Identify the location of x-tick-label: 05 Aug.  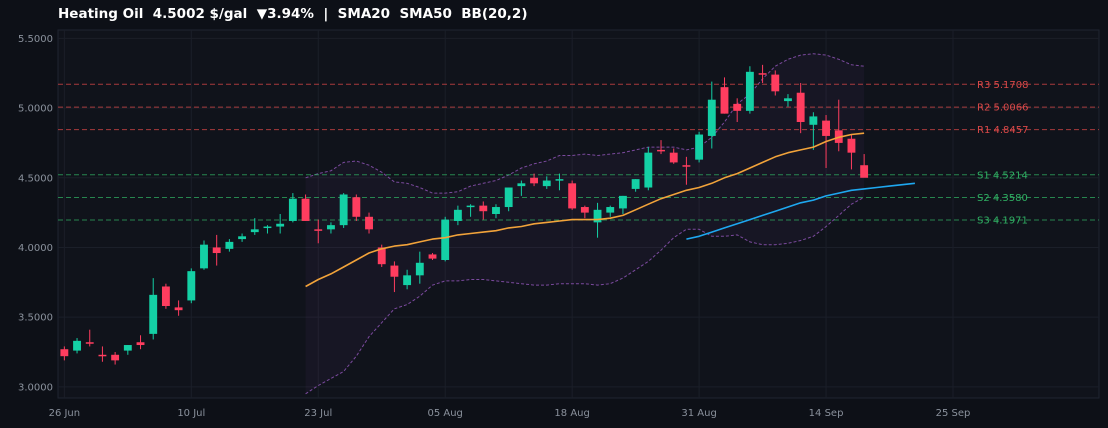
(444, 413).